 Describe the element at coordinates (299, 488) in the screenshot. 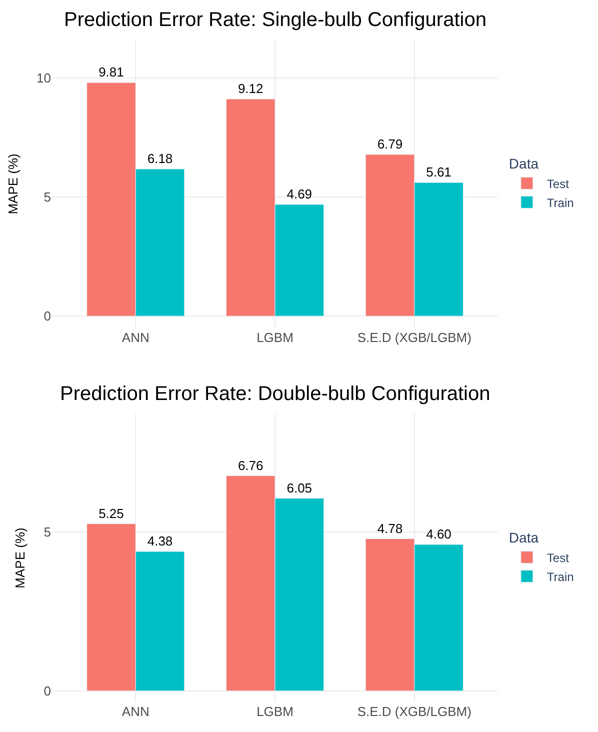

I see `data-label: 6.05` at that location.